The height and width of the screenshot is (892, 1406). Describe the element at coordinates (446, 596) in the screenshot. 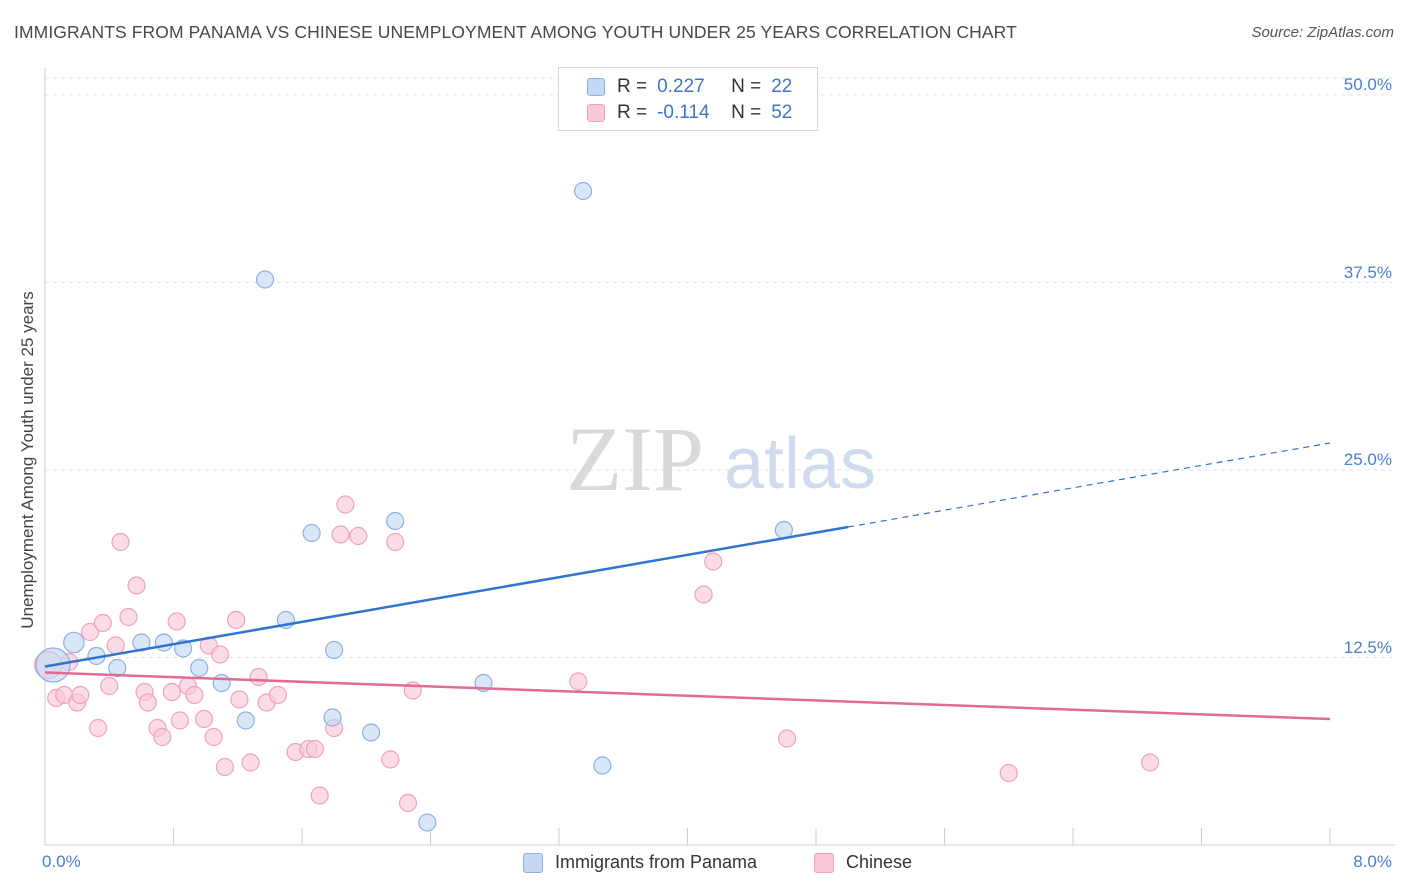

I see `panama-trend-line` at that location.